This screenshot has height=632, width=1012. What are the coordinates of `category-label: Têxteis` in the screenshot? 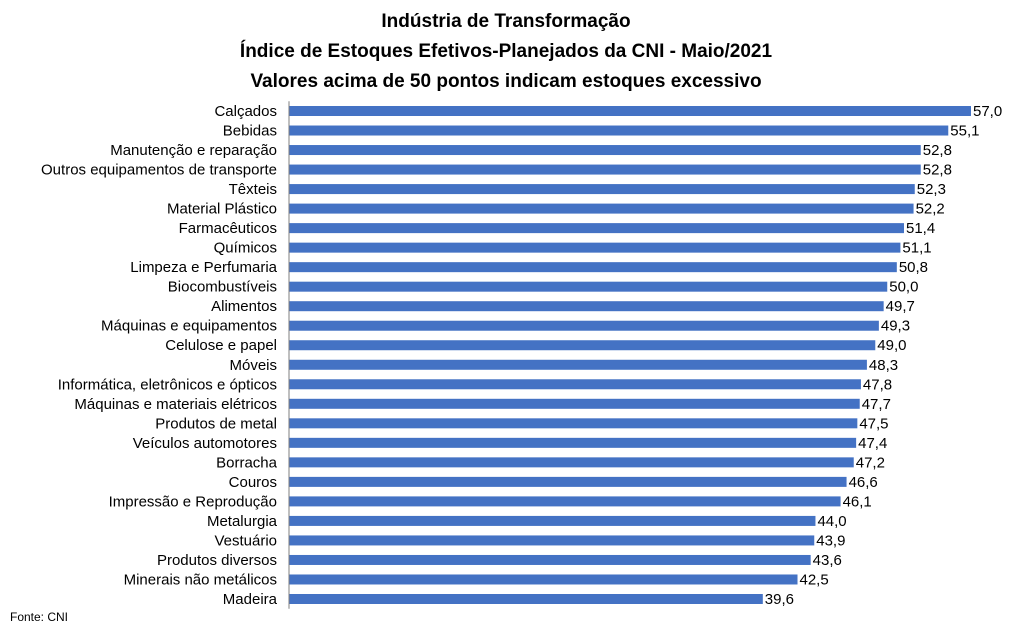 It's located at (253, 189).